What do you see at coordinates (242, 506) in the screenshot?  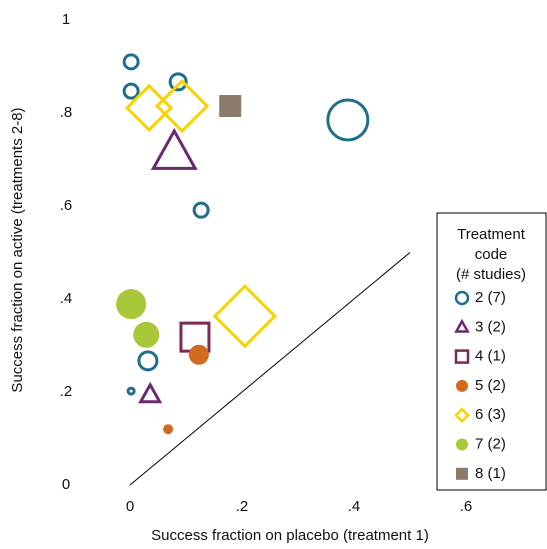 I see `x-tick-label: .2` at bounding box center [242, 506].